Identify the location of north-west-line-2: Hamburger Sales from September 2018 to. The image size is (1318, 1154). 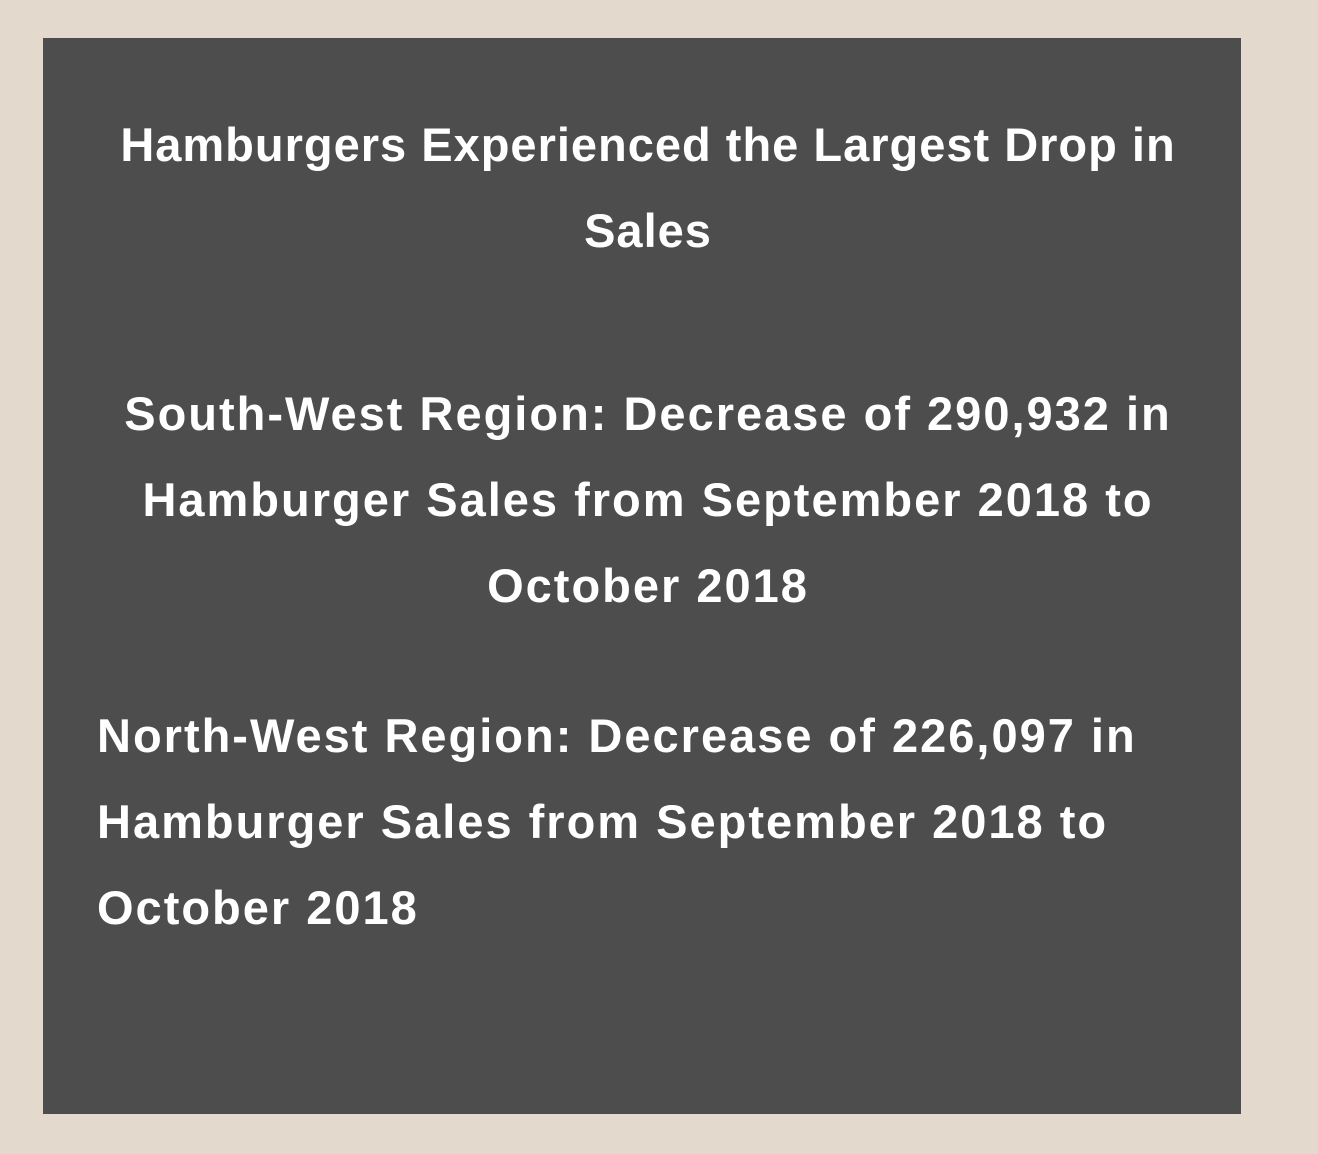
(603, 821).